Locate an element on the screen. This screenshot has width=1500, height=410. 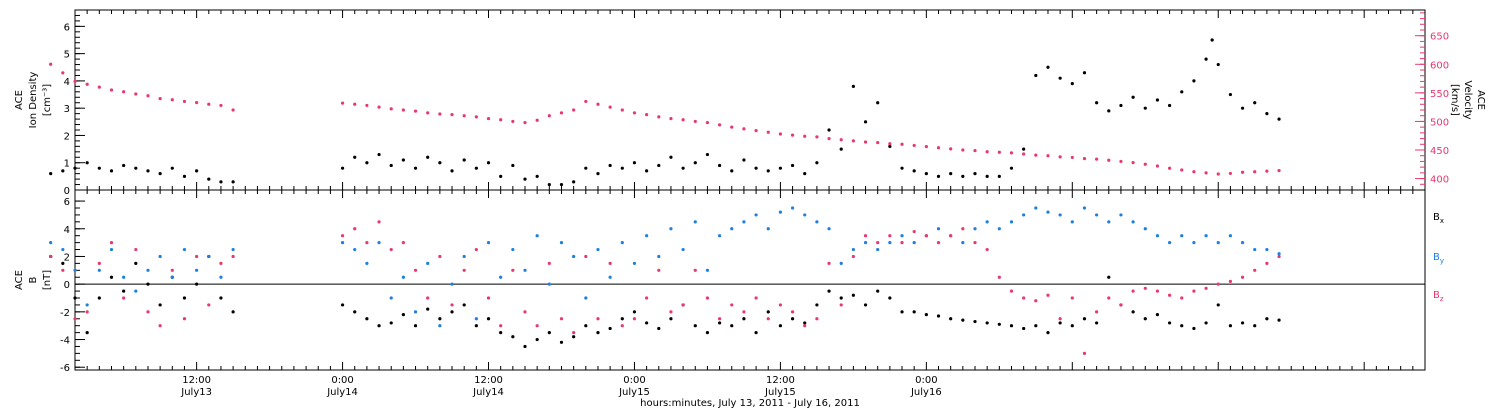
field-ylabel-line3: [nT] is located at coordinates (47, 280).